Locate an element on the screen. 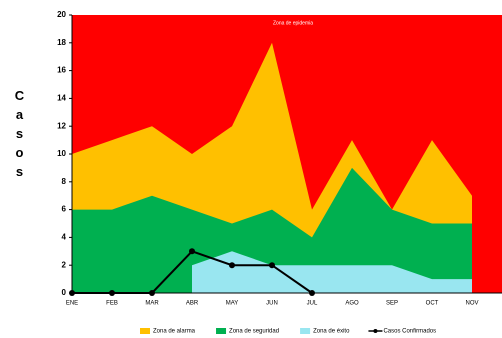  y-tick-label: 12 is located at coordinates (61, 125).